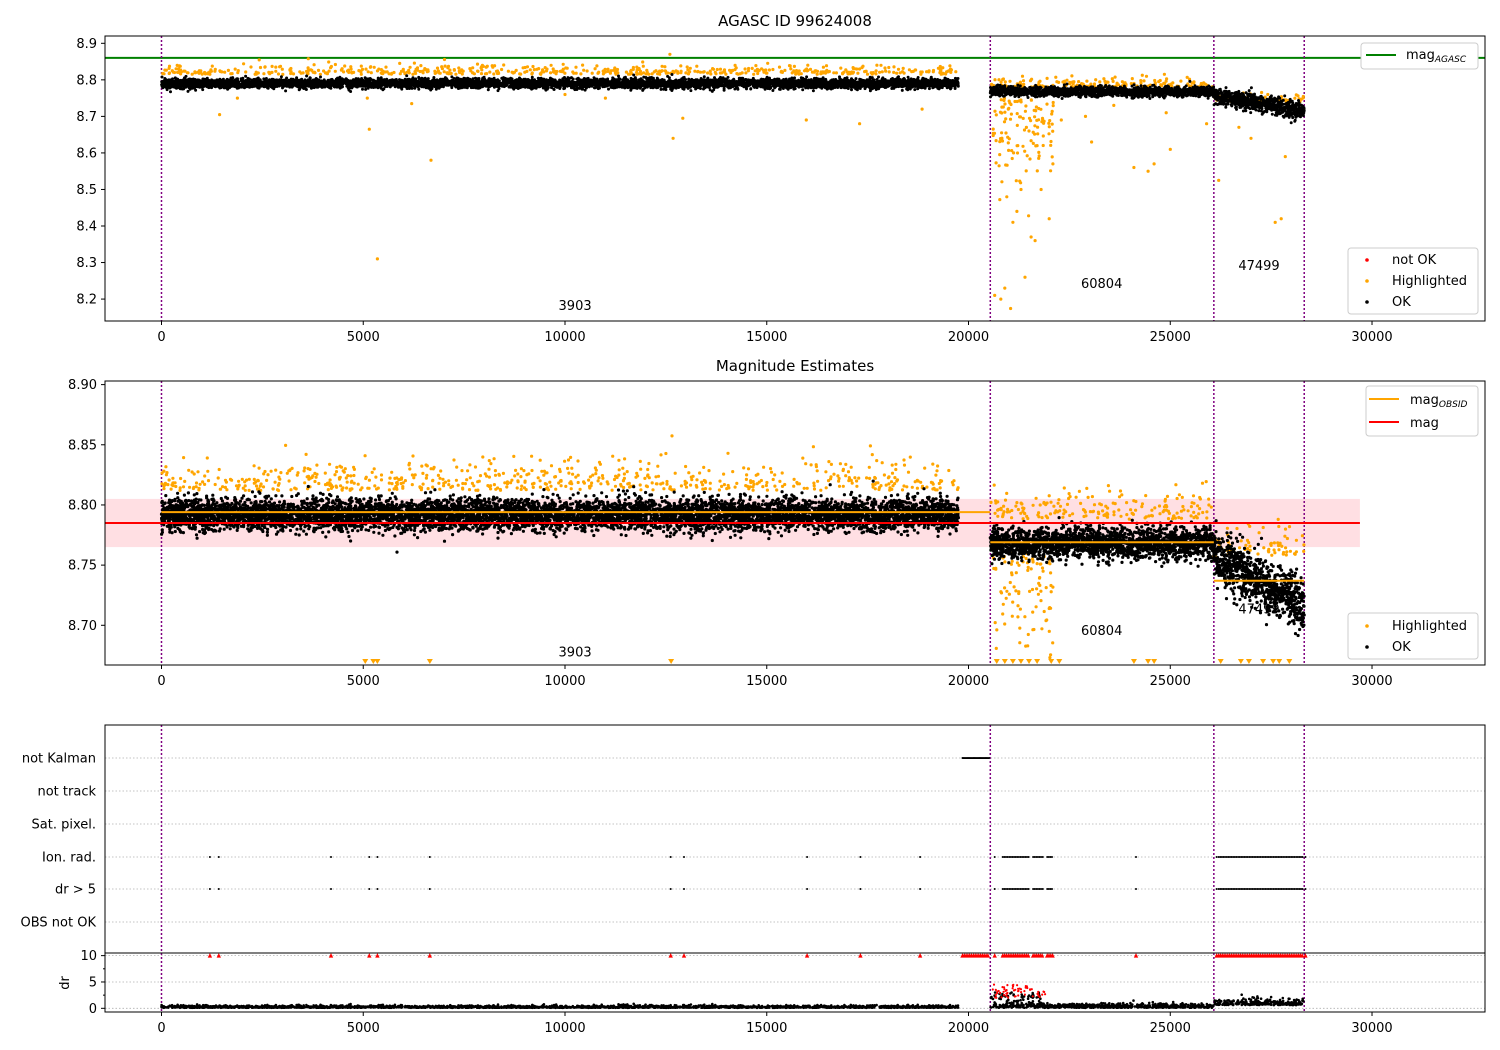  What do you see at coordinates (82, 445) in the screenshot?
I see `y-tick-label: 8.85` at bounding box center [82, 445].